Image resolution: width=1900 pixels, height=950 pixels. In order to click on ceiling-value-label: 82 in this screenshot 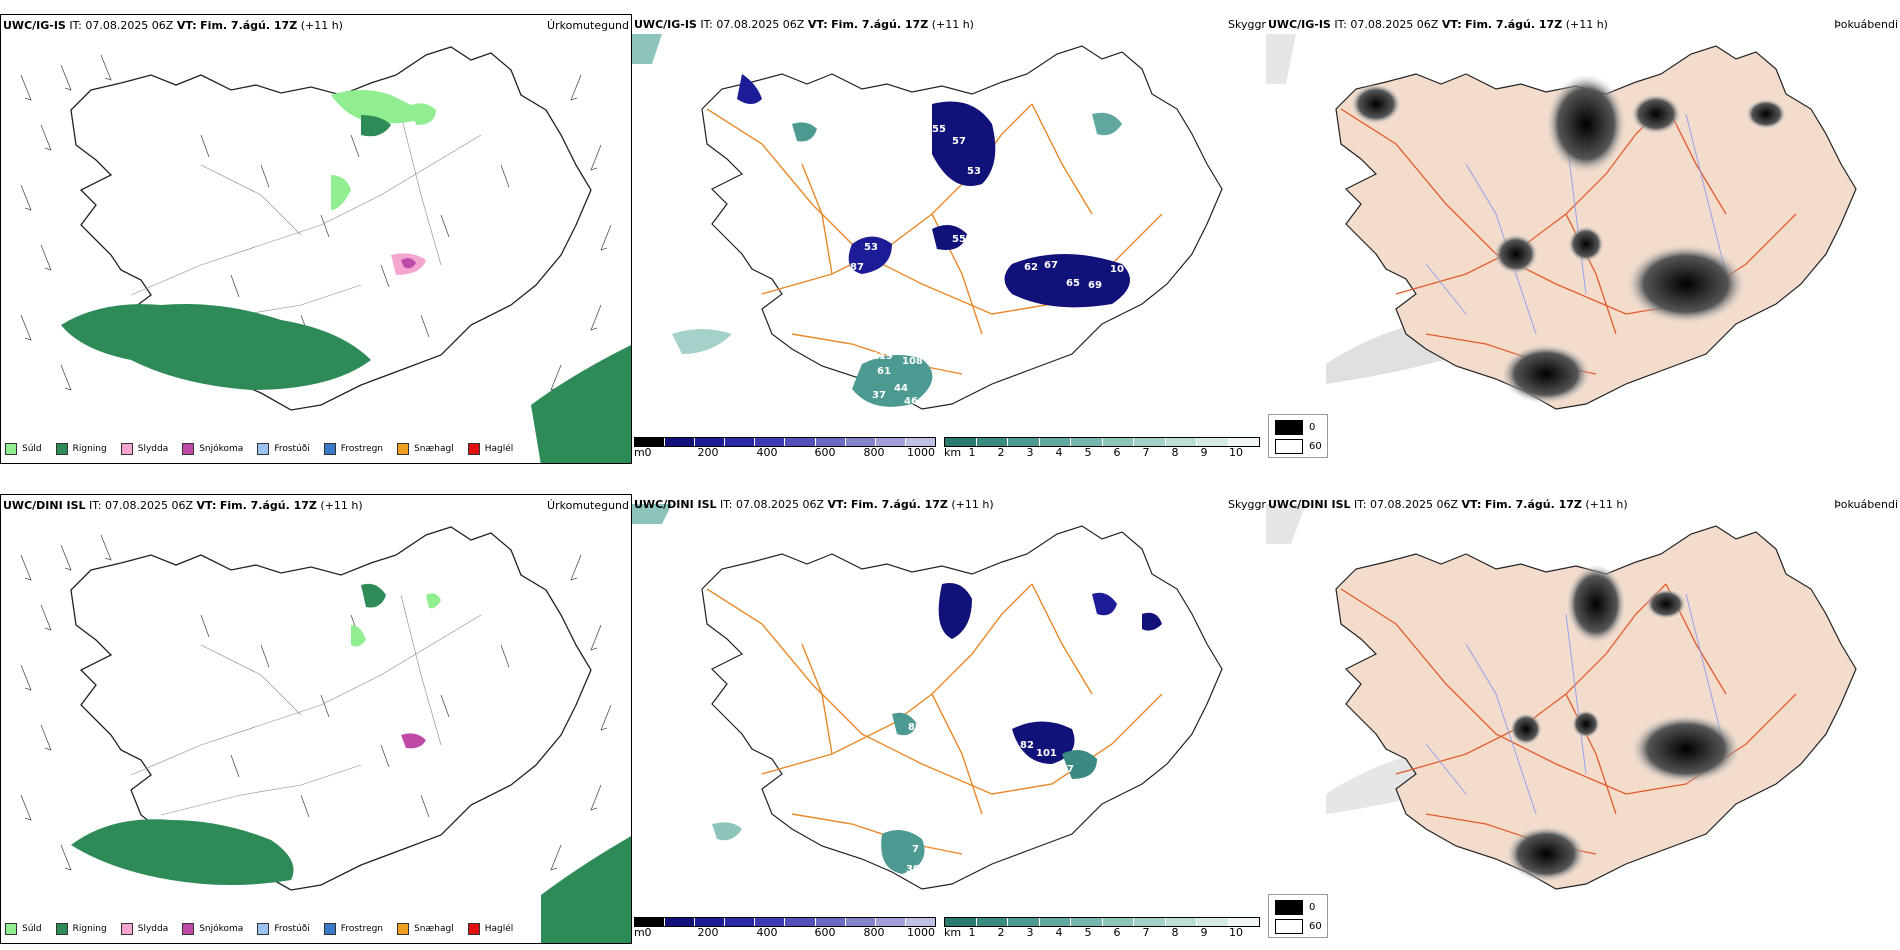, I will do `click(1027, 745)`.